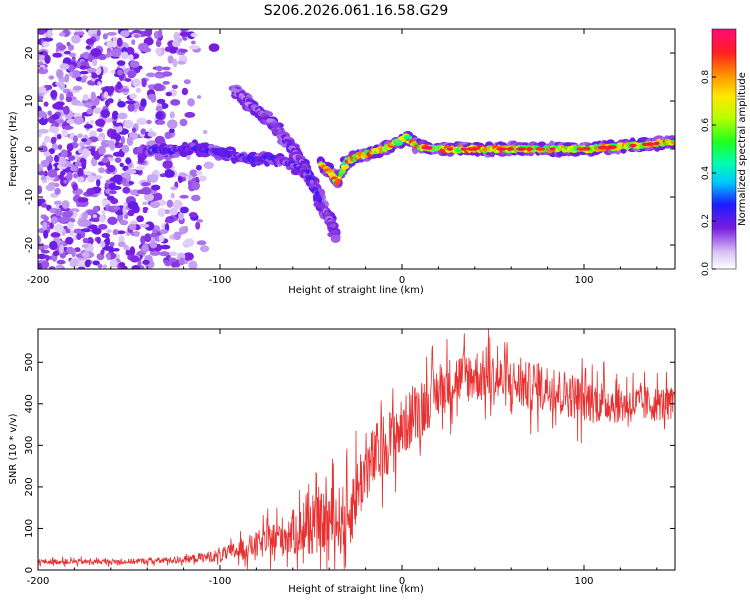 Image resolution: width=750 pixels, height=604 pixels. Describe the element at coordinates (356, 589) in the screenshot. I see `snr-x-label: Height of straight line (km)` at that location.